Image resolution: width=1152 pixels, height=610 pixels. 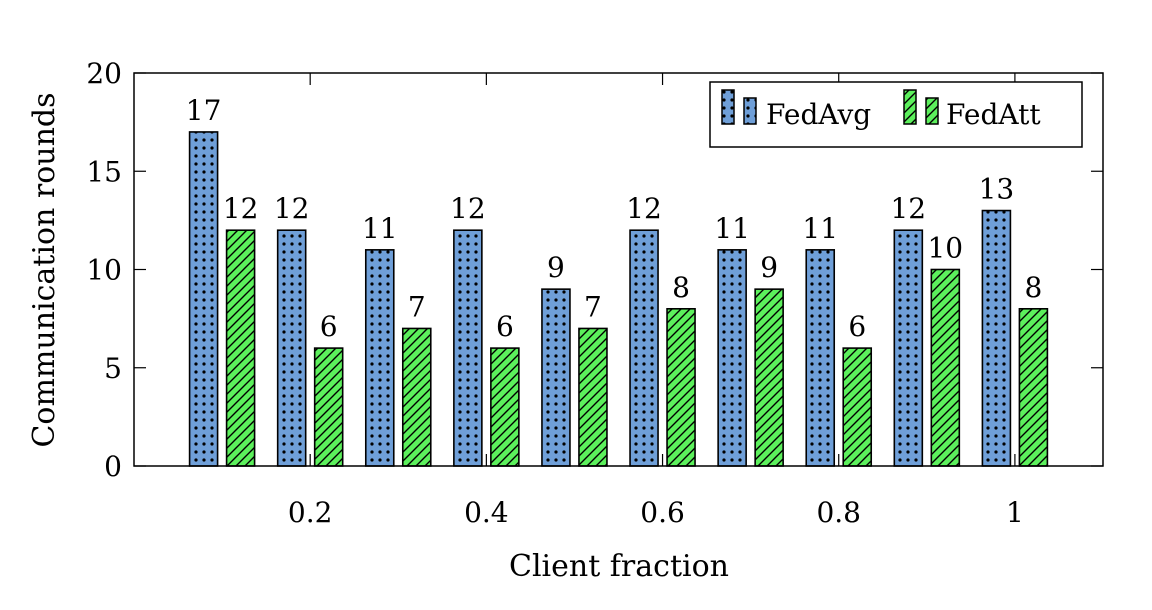 What do you see at coordinates (104, 171) in the screenshot?
I see `y-tick-label-15: 15` at bounding box center [104, 171].